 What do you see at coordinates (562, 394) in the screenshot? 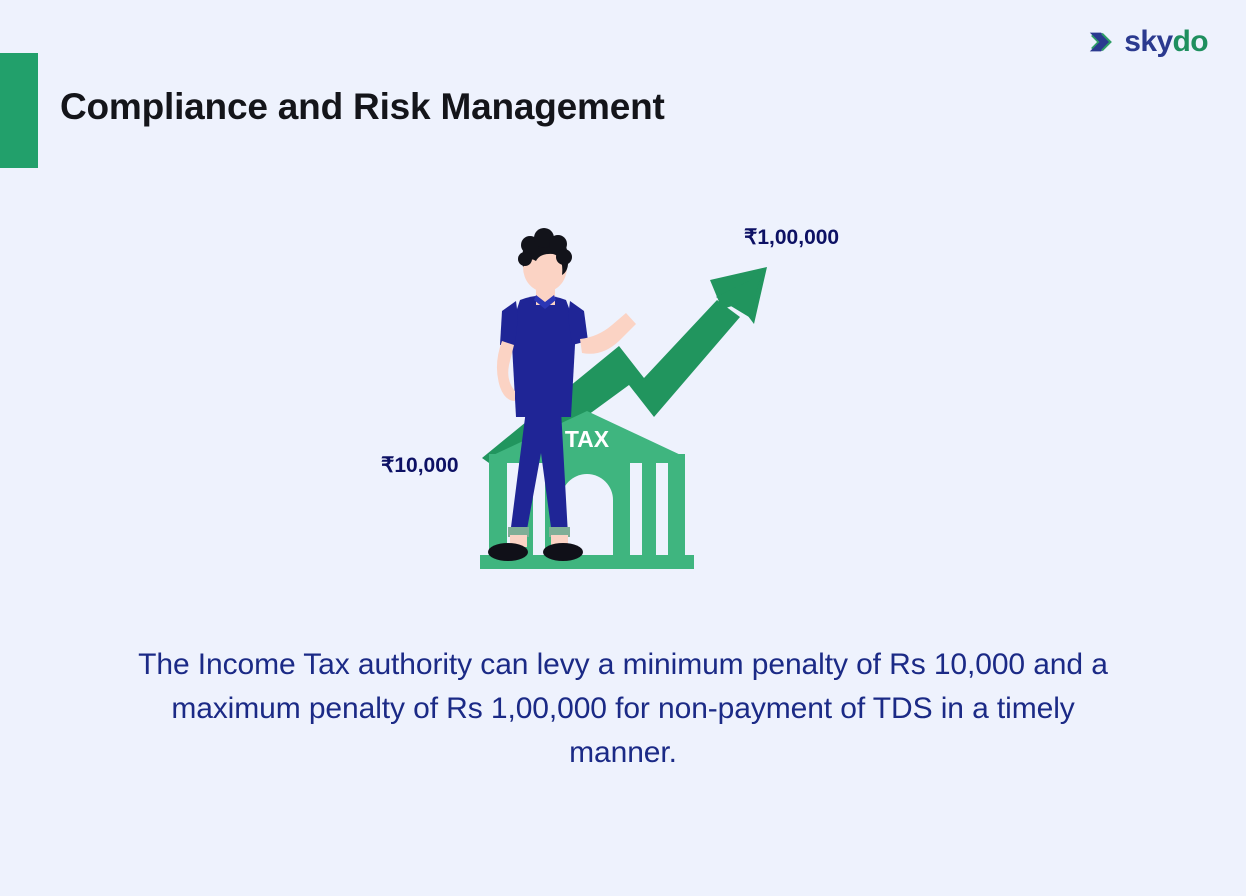
I see `standing-person-icon` at bounding box center [562, 394].